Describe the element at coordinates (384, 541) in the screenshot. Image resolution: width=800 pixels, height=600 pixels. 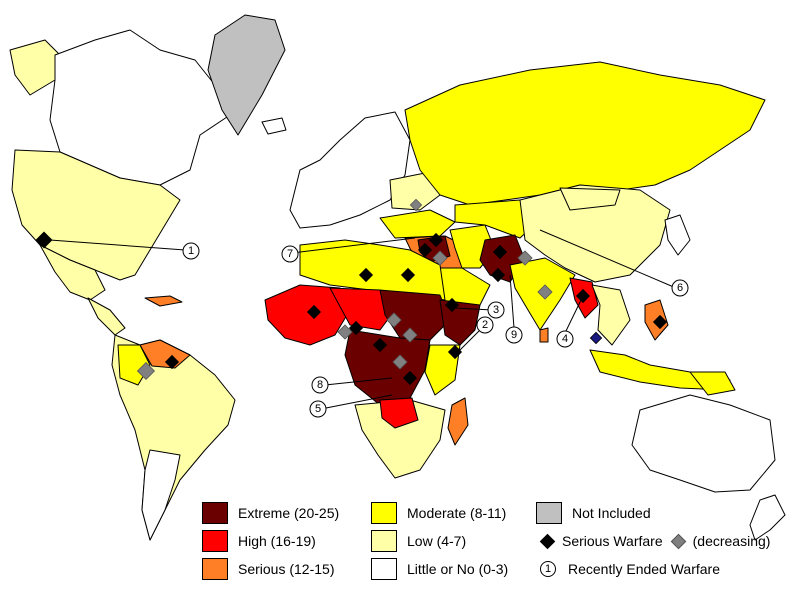
I see `swatch-low` at that location.